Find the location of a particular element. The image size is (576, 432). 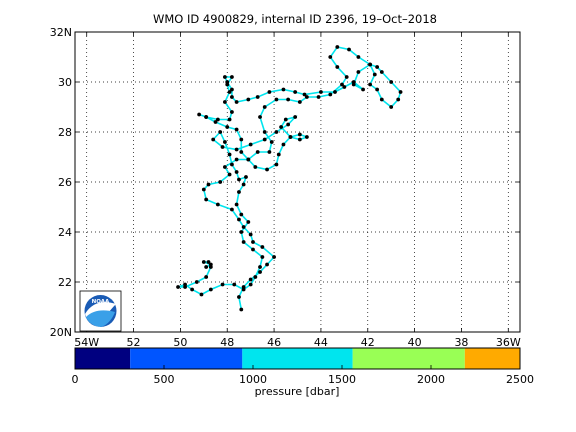

x-tick-label: 54W is located at coordinates (86, 342).